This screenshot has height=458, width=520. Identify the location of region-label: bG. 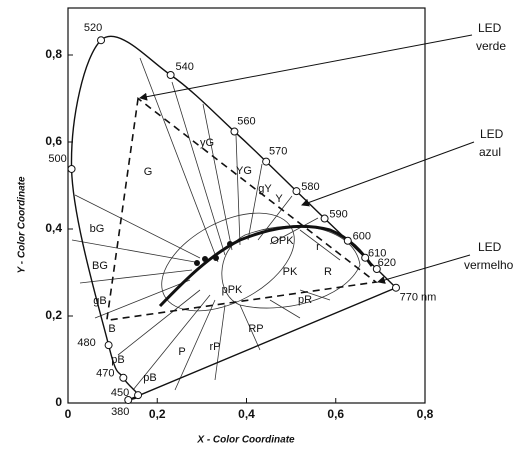
(97, 229).